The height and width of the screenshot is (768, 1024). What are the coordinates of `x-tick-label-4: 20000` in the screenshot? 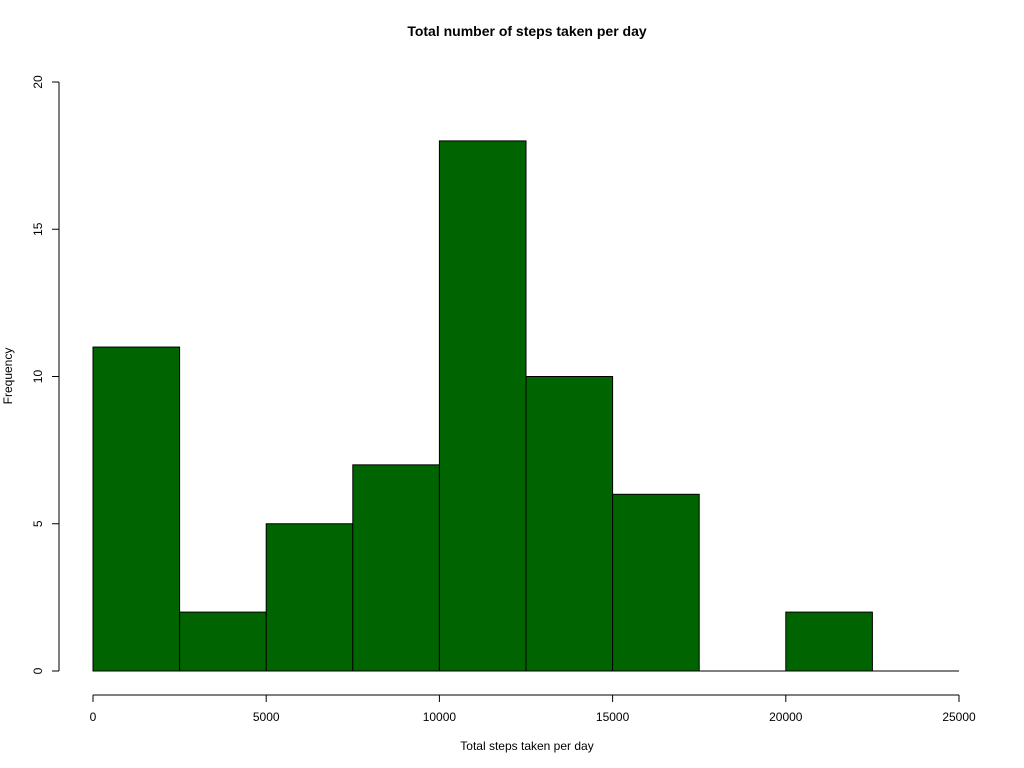 It's located at (786, 717).